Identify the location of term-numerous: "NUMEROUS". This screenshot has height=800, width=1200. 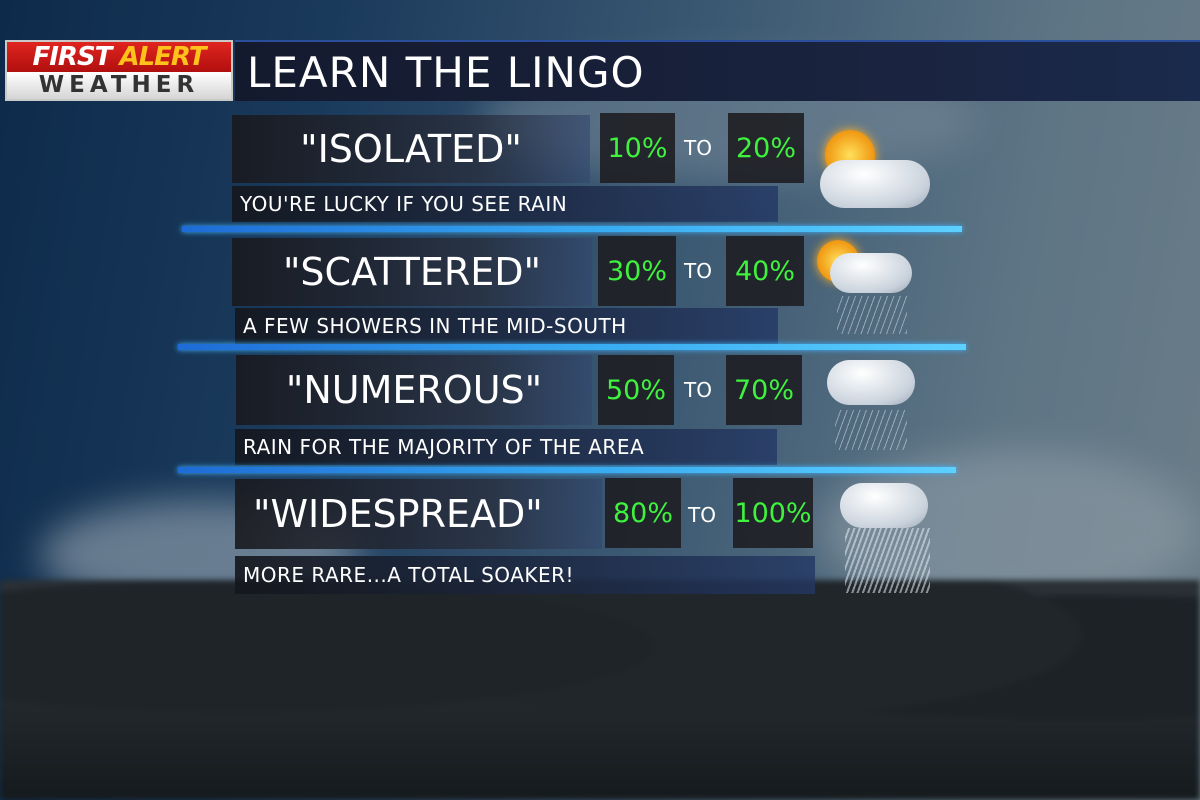
(414, 390).